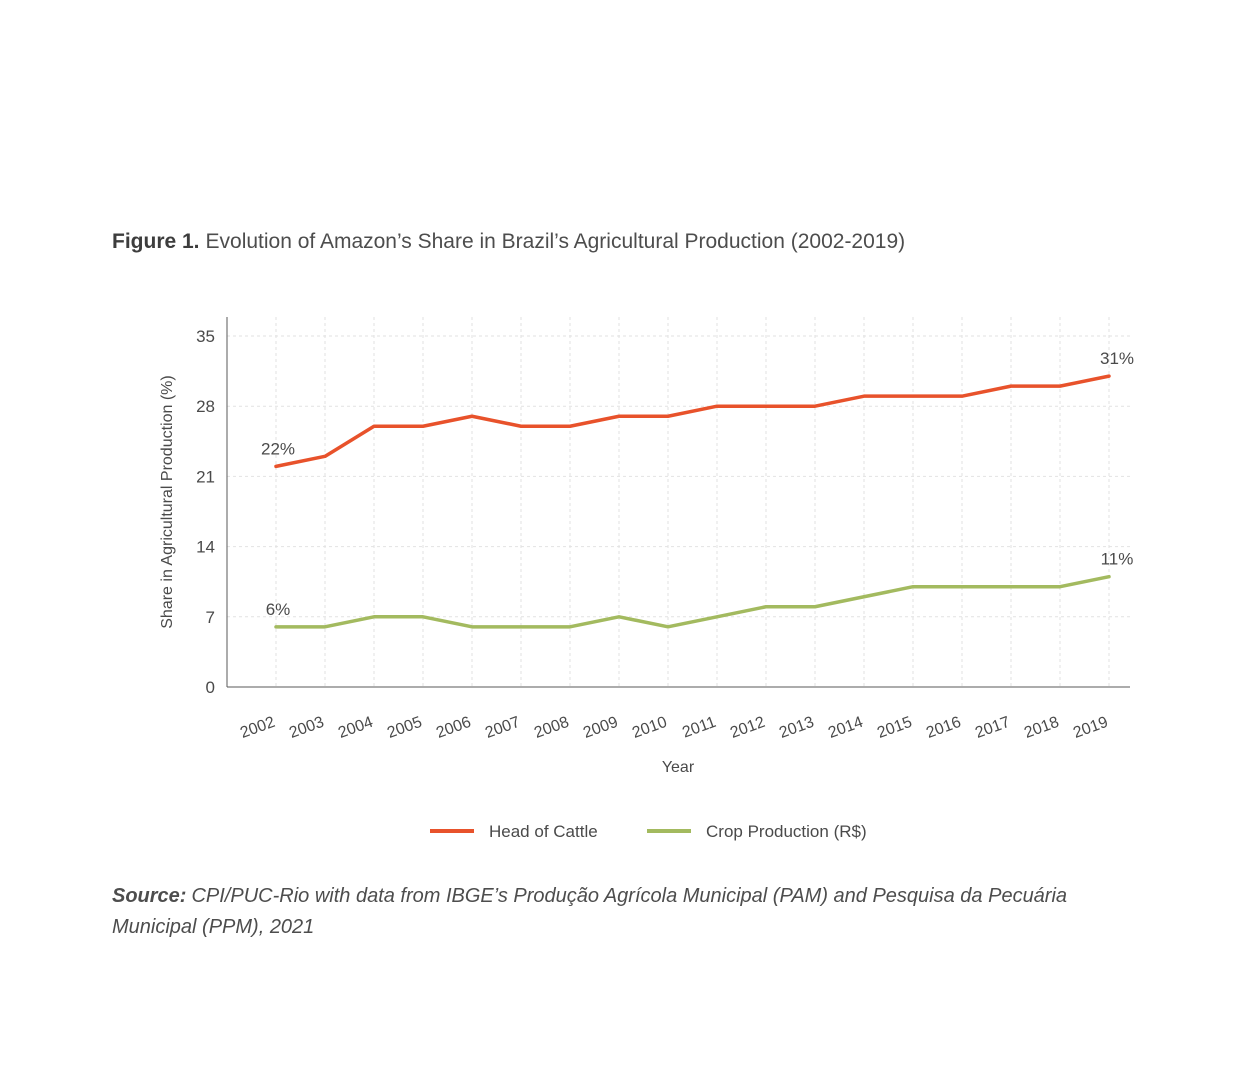  I want to click on x-tick-label: 2017, so click(992, 728).